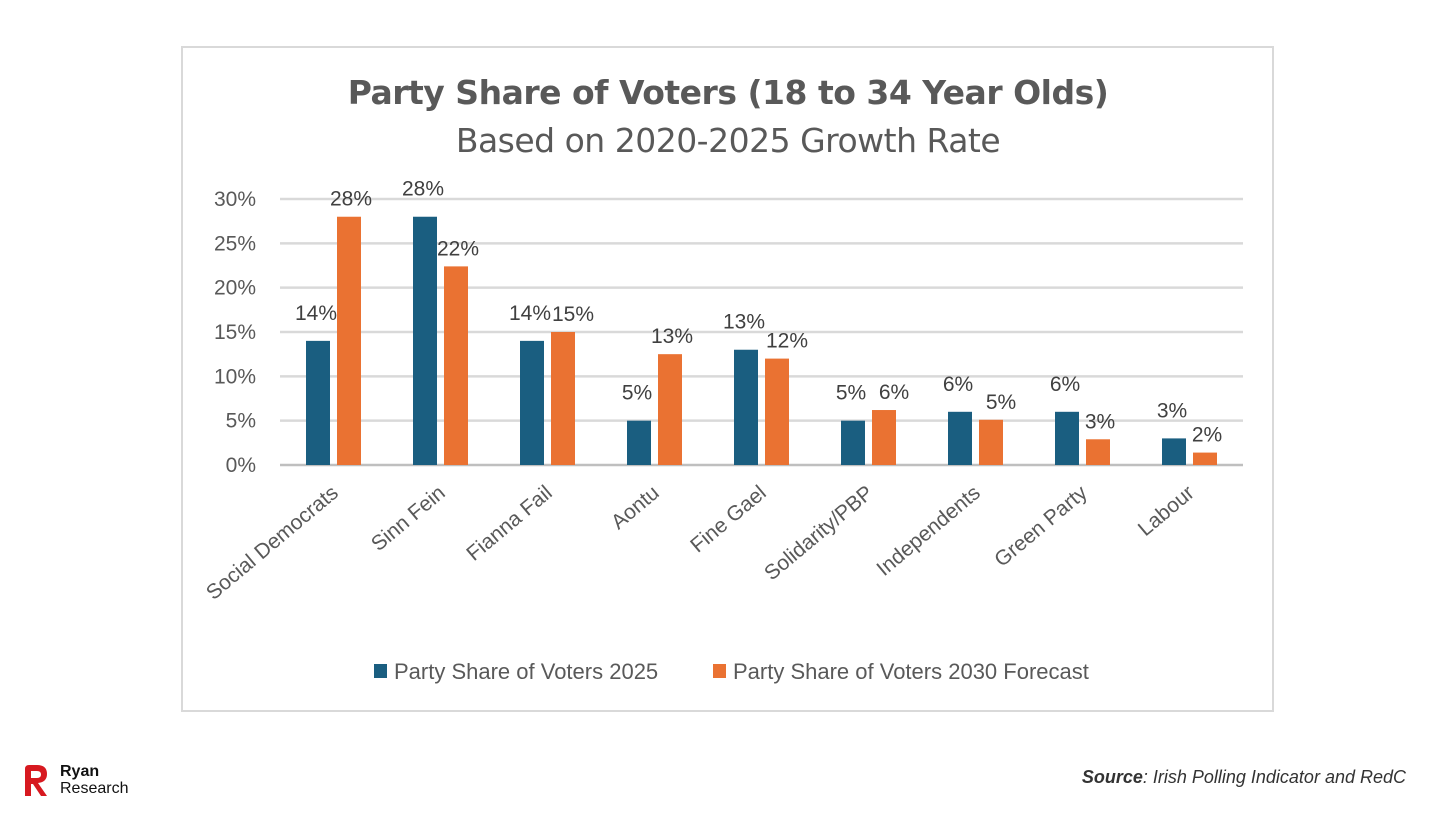 The width and height of the screenshot is (1456, 819). I want to click on logo-text: Ryan Research, so click(94, 780).